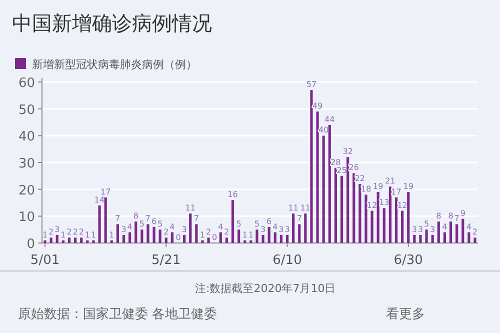  What do you see at coordinates (335, 162) in the screenshot?
I see `data-label: 28` at bounding box center [335, 162].